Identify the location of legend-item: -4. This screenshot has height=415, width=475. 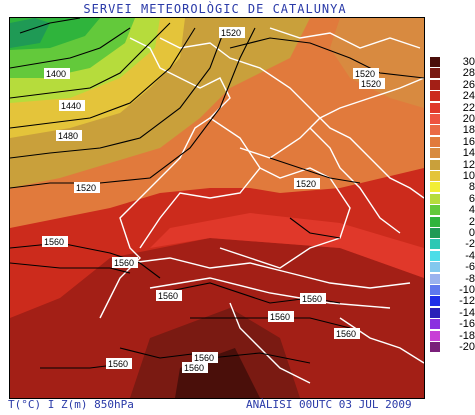
(452, 255).